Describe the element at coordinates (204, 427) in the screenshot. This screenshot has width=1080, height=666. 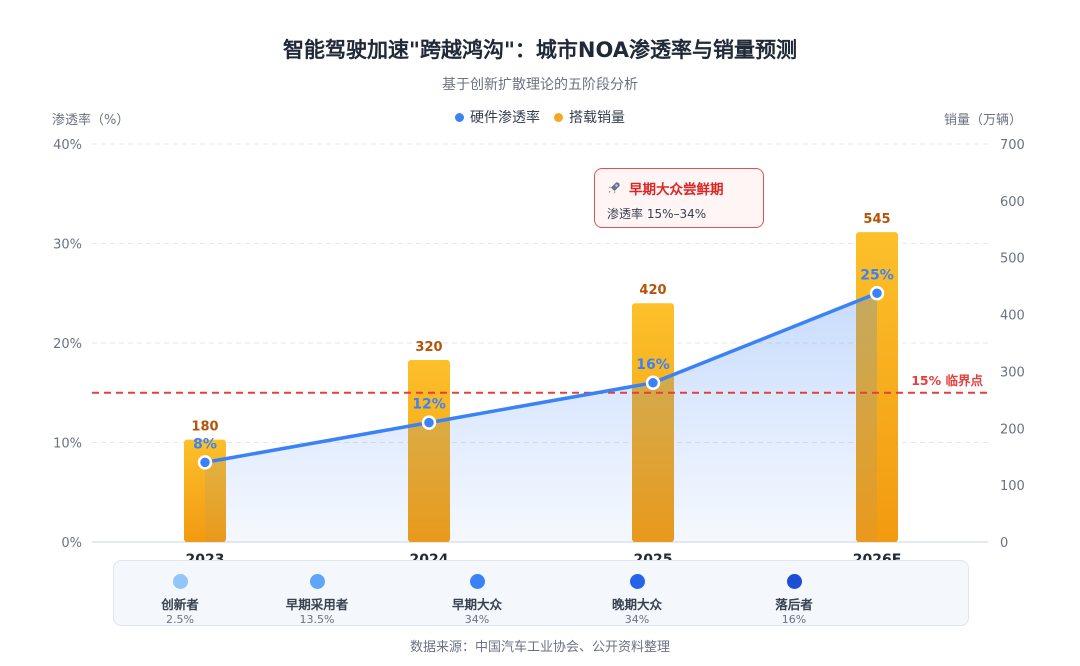
I see `sales-bar-label: 180` at that location.